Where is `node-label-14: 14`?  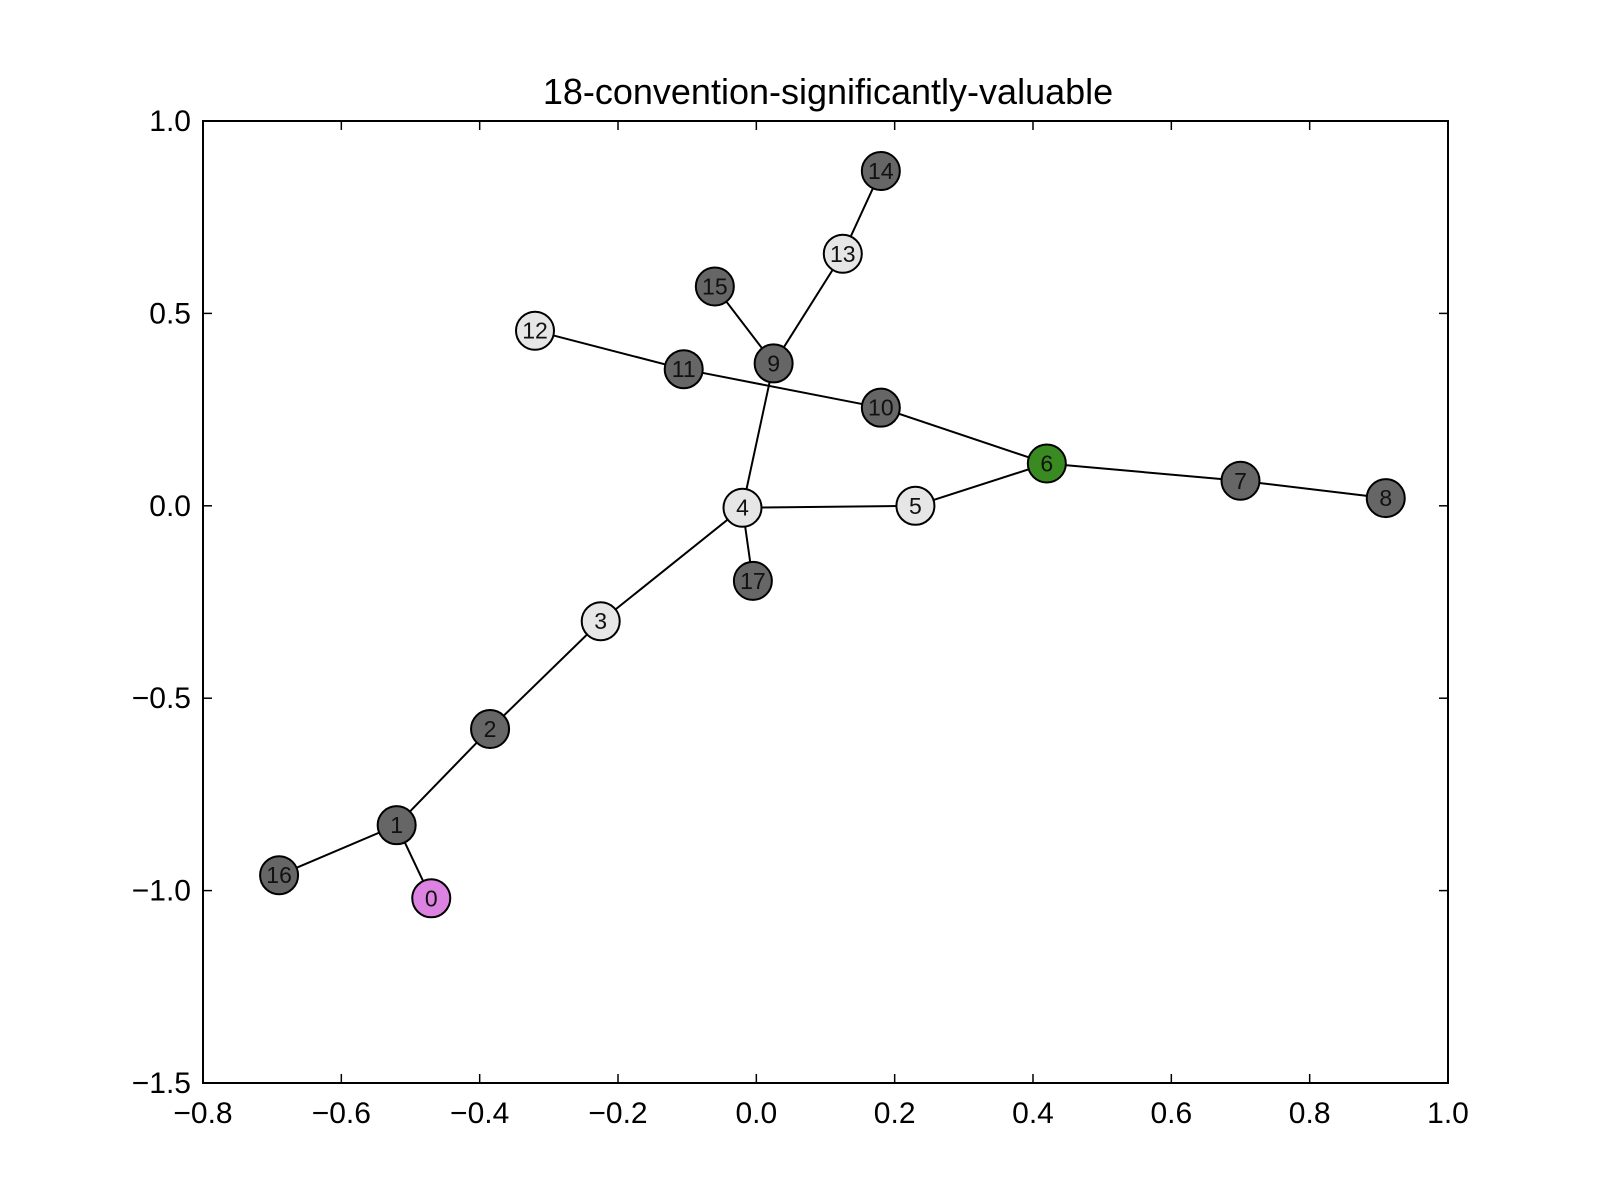
node-label-14: 14 is located at coordinates (881, 171).